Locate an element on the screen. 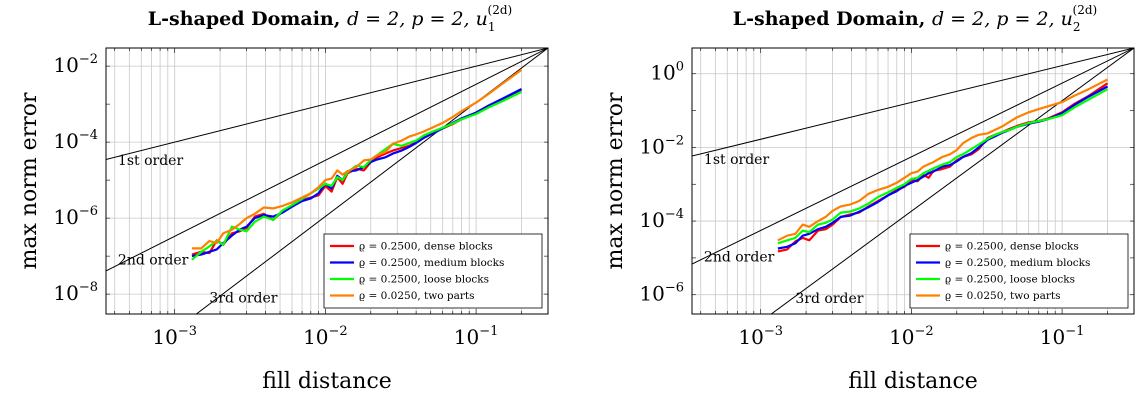  chart-title: L-shaped Domain, d = 2, p = 2, u1(2d) is located at coordinates (330, 18).